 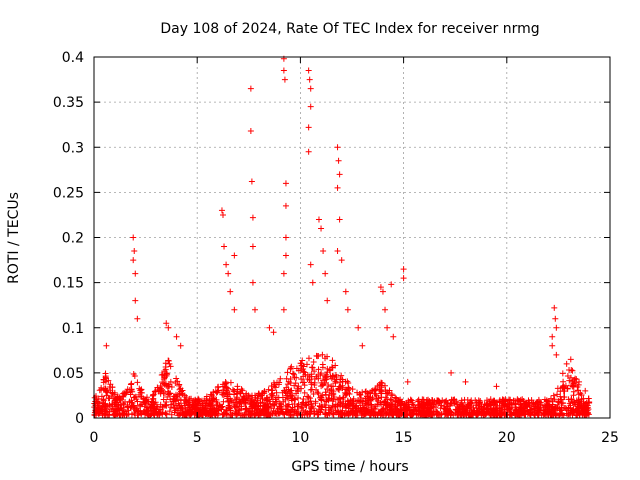 I want to click on x-axis-label: GPS time / hours, so click(x=349, y=467).